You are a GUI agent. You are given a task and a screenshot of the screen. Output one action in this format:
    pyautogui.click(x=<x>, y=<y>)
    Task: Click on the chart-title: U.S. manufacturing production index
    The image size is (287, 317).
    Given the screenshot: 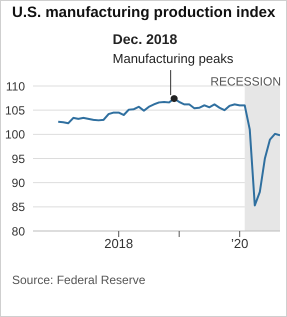 What is the action you would take?
    pyautogui.click(x=144, y=12)
    